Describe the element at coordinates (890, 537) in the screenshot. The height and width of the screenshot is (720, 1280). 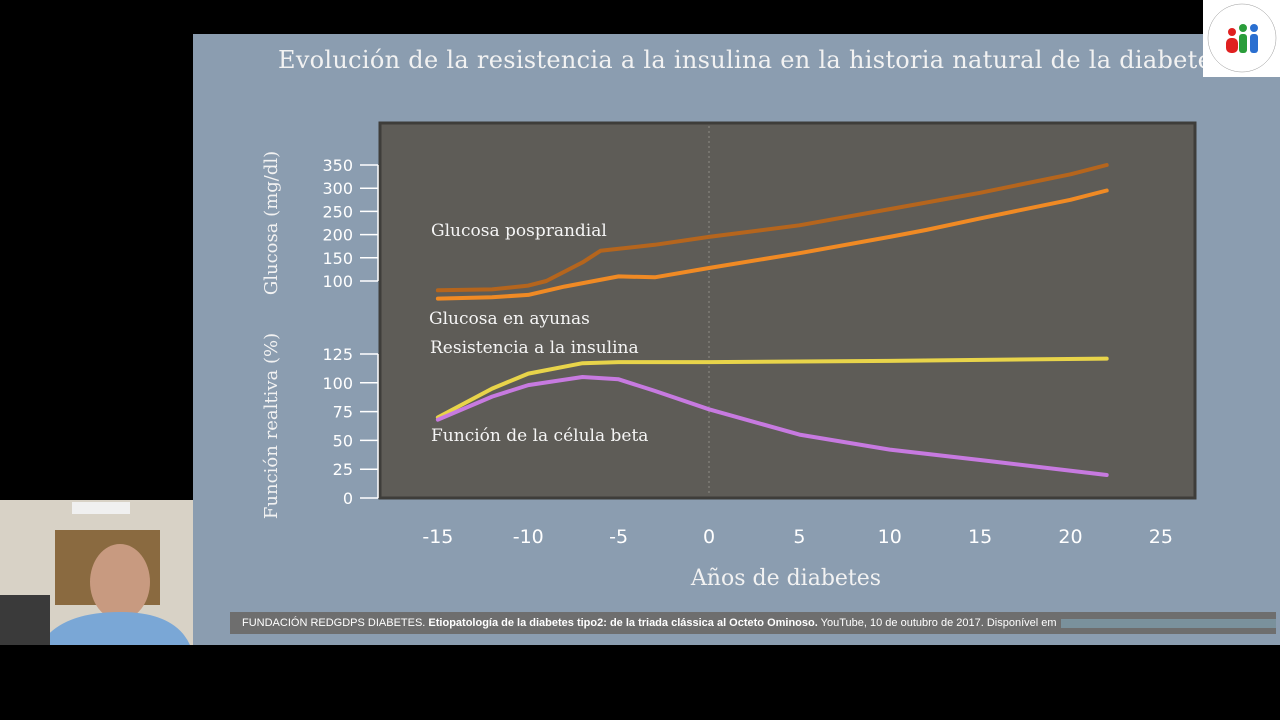
I see `x-tick-label: 10` at that location.